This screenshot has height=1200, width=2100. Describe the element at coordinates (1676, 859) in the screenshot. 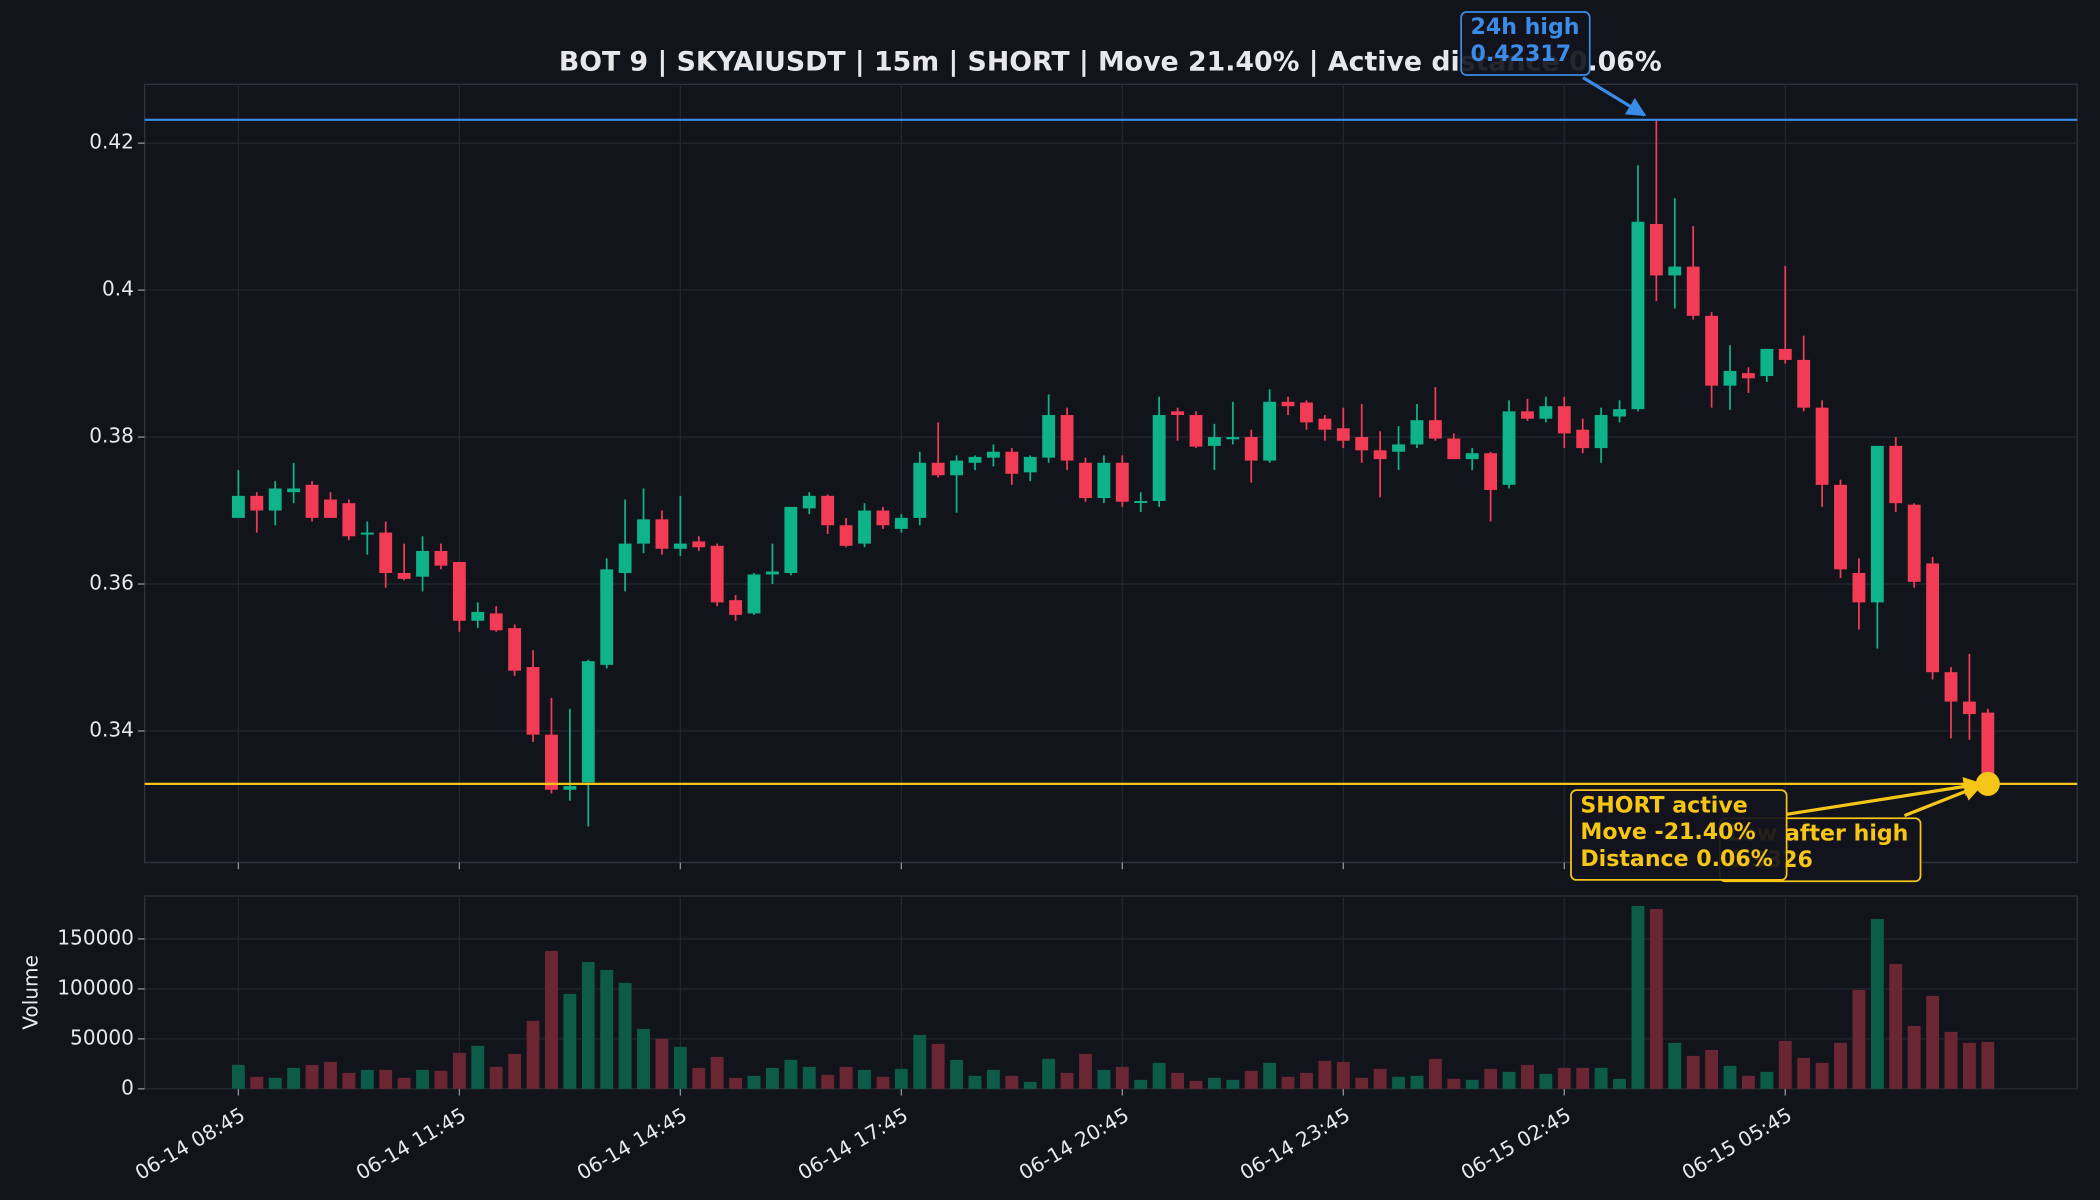

I see `annotation-text: Distance 0.06%` at that location.